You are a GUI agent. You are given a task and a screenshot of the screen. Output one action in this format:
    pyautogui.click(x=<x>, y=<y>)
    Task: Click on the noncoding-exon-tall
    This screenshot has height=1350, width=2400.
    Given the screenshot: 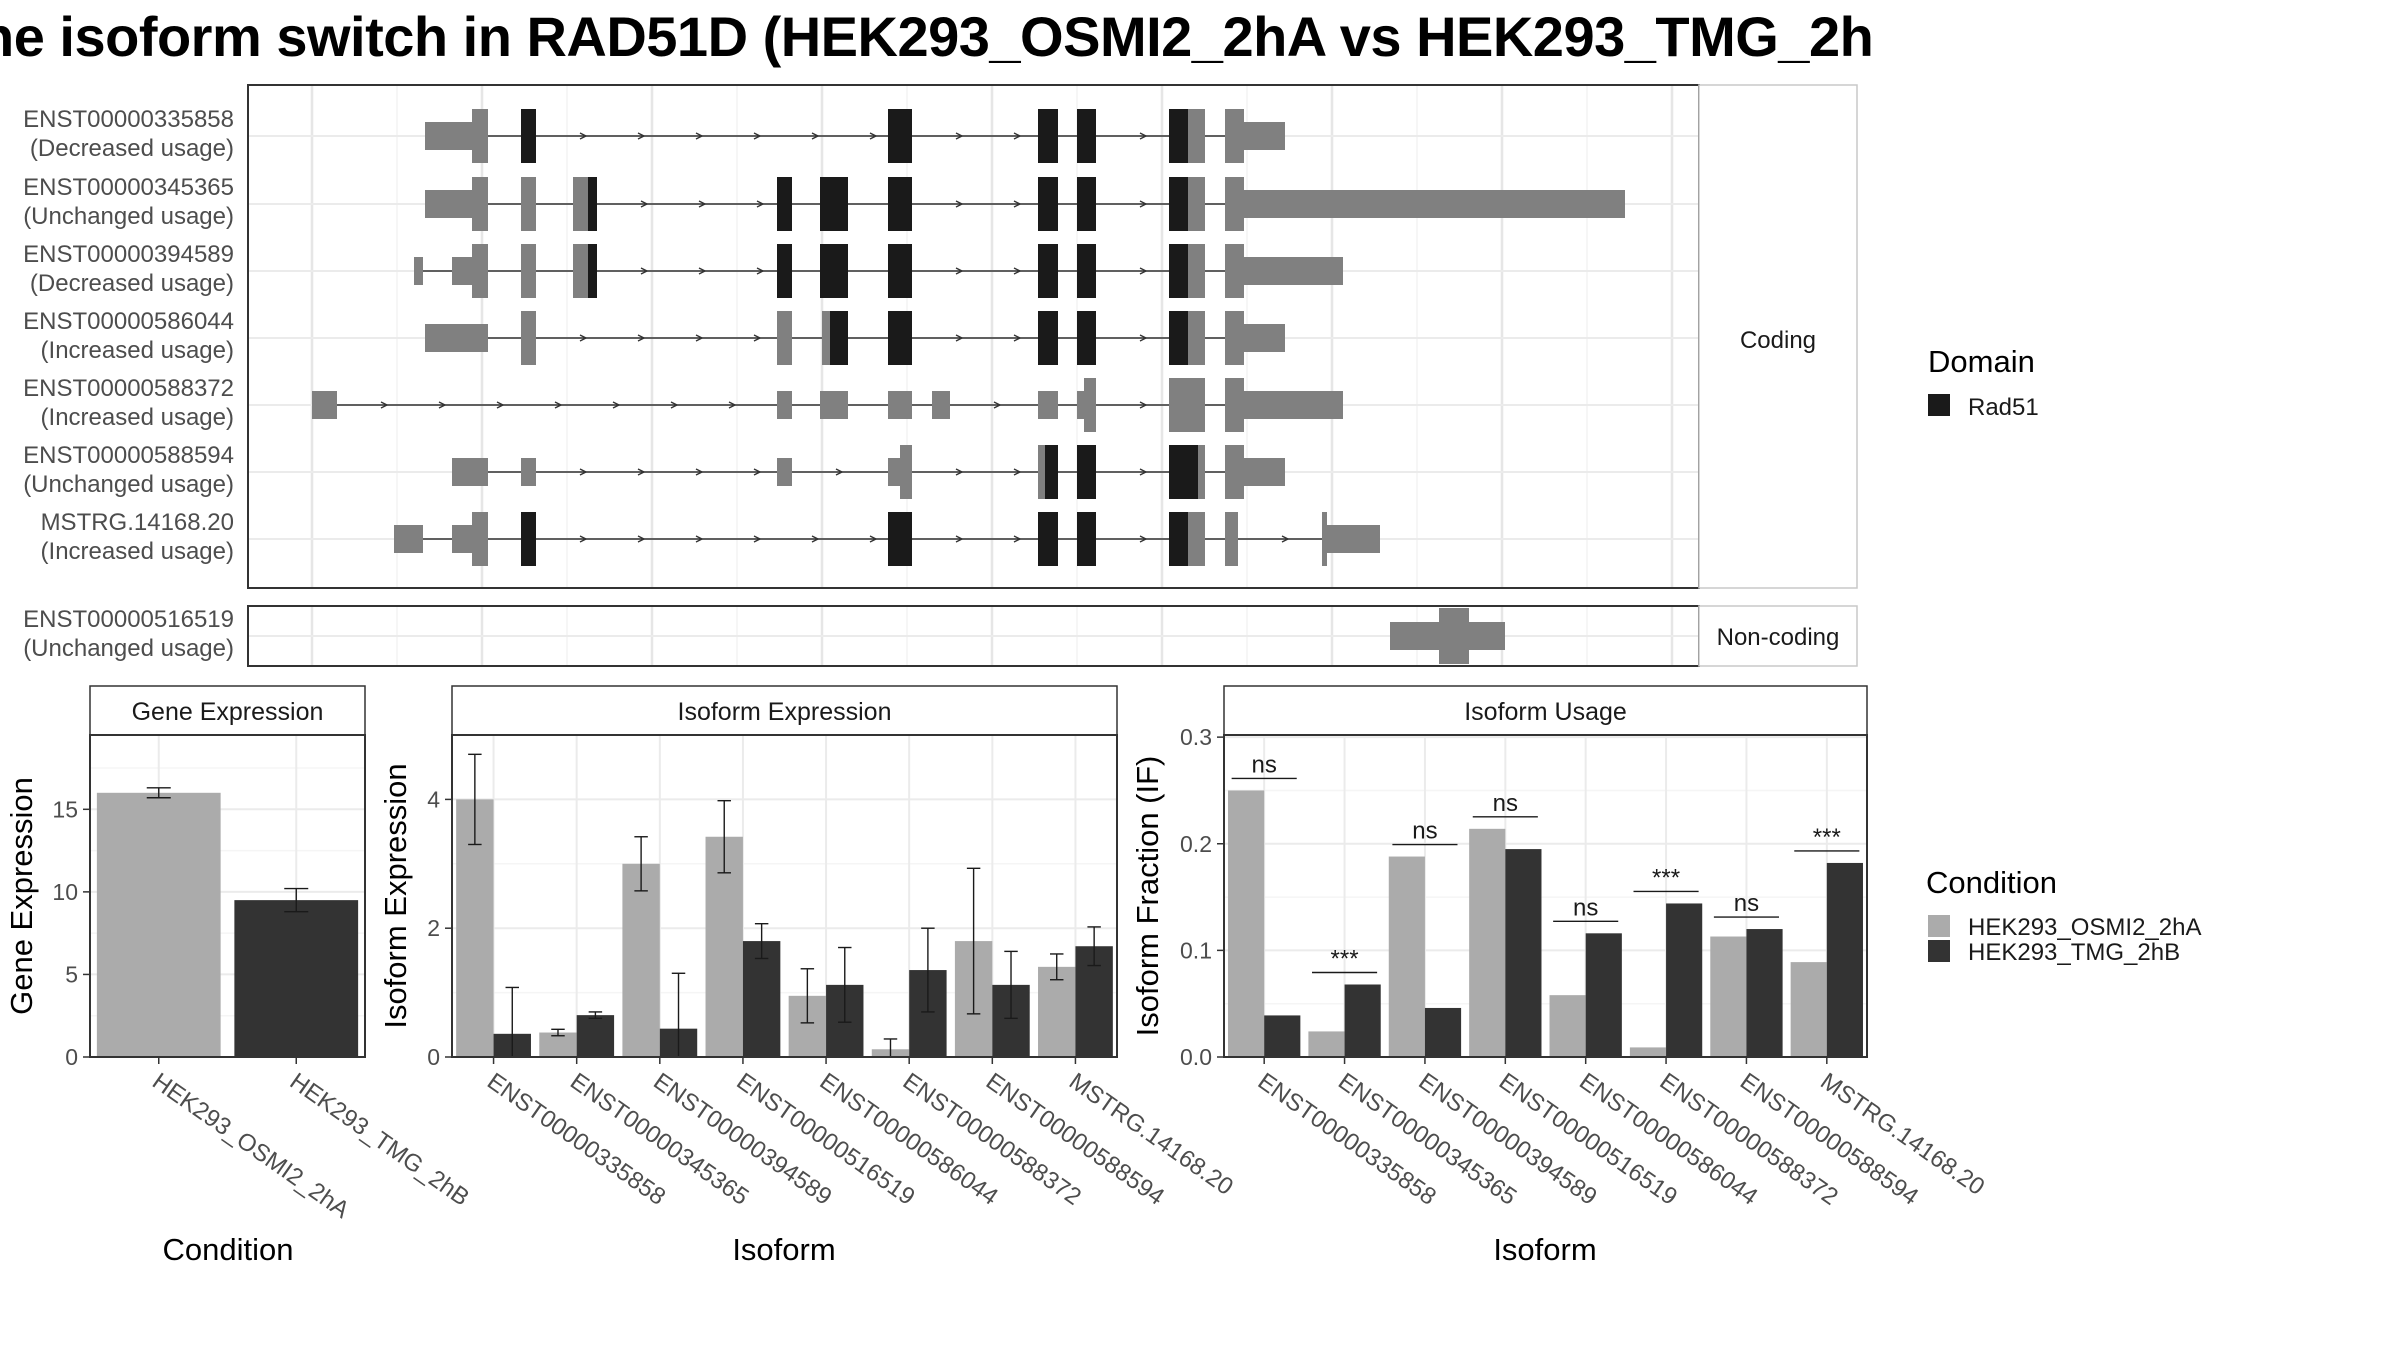 What is the action you would take?
    pyautogui.click(x=1454, y=636)
    